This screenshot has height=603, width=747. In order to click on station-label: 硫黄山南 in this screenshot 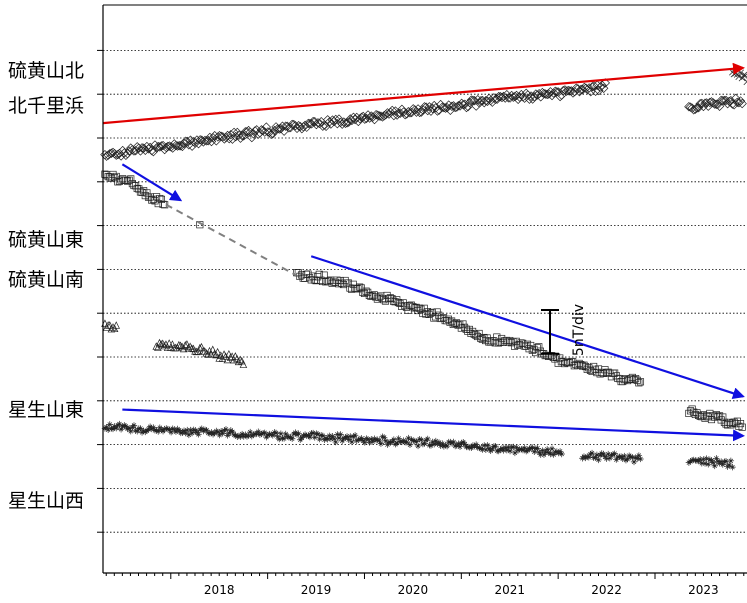, I will do `click(46, 280)`.